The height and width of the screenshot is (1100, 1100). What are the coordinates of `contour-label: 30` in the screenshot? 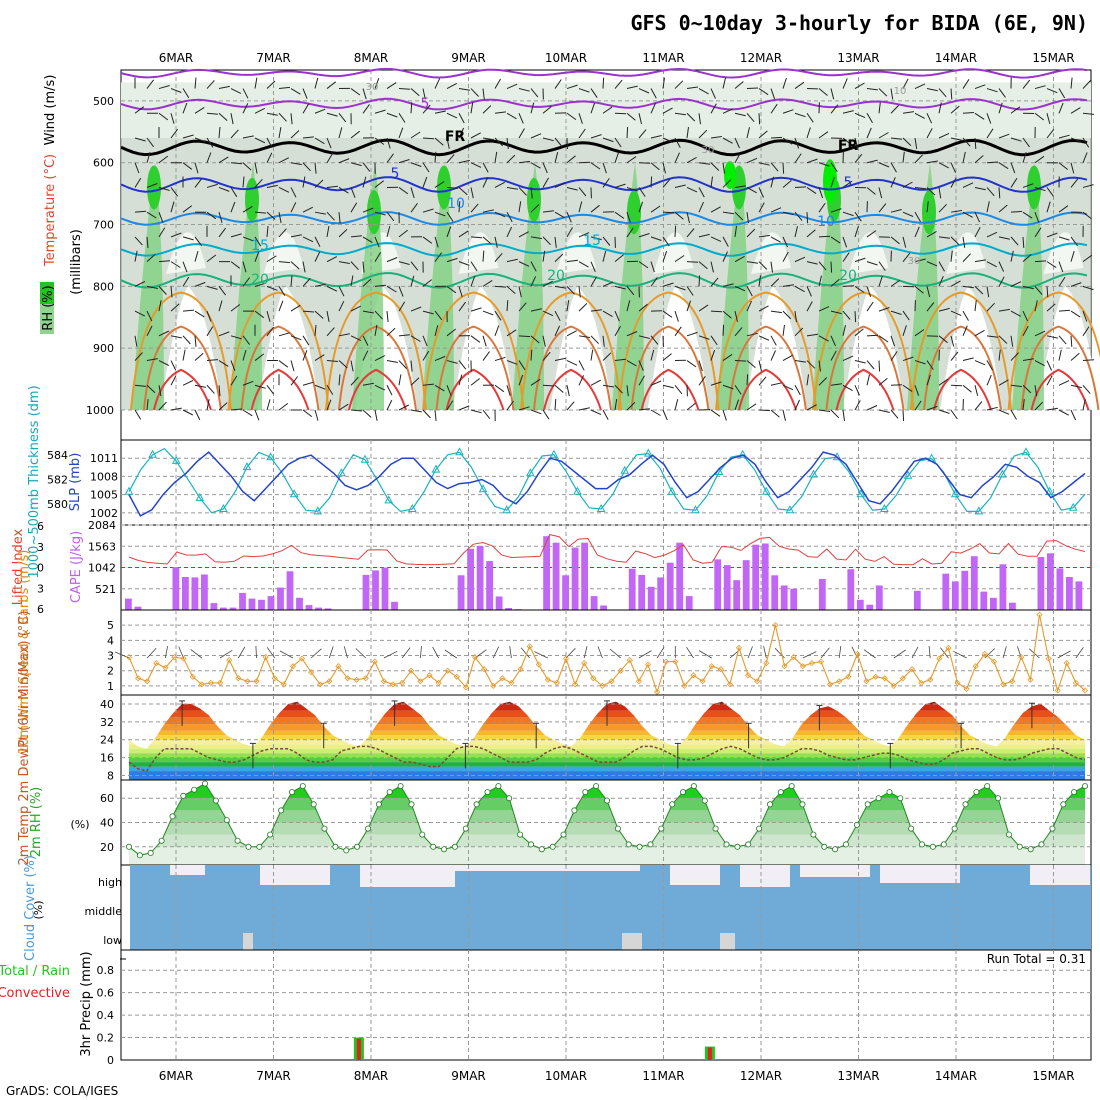 It's located at (914, 261).